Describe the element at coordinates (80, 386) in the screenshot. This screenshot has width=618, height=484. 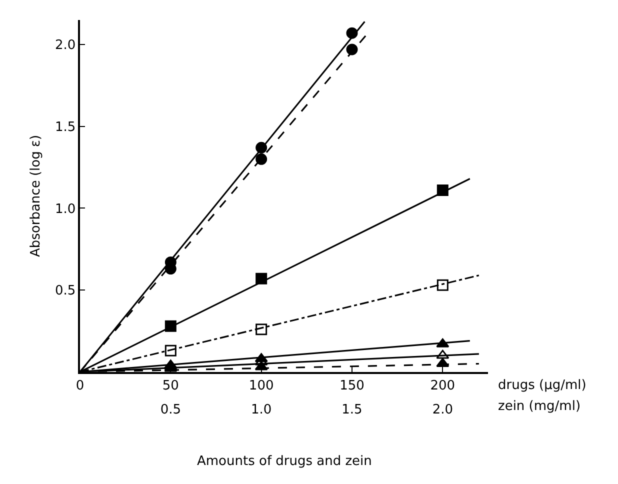
I see `x-tick-label: 0` at that location.